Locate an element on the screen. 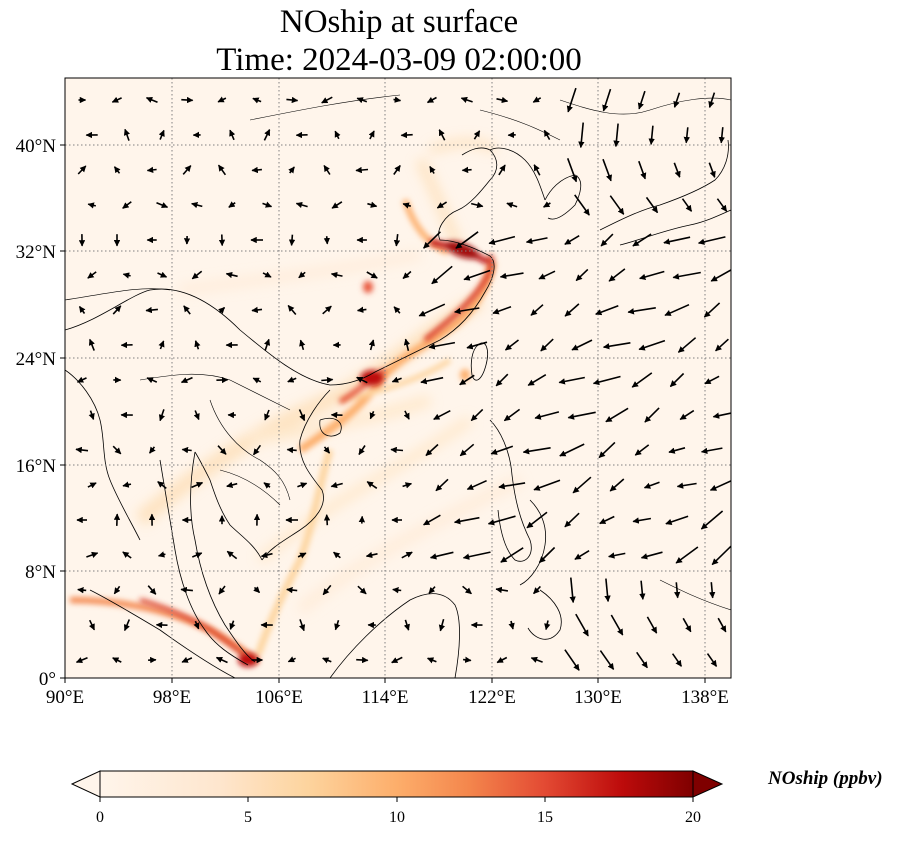 Image resolution: width=904 pixels, height=841 pixels. colorbar-extend-min is located at coordinates (86, 784).